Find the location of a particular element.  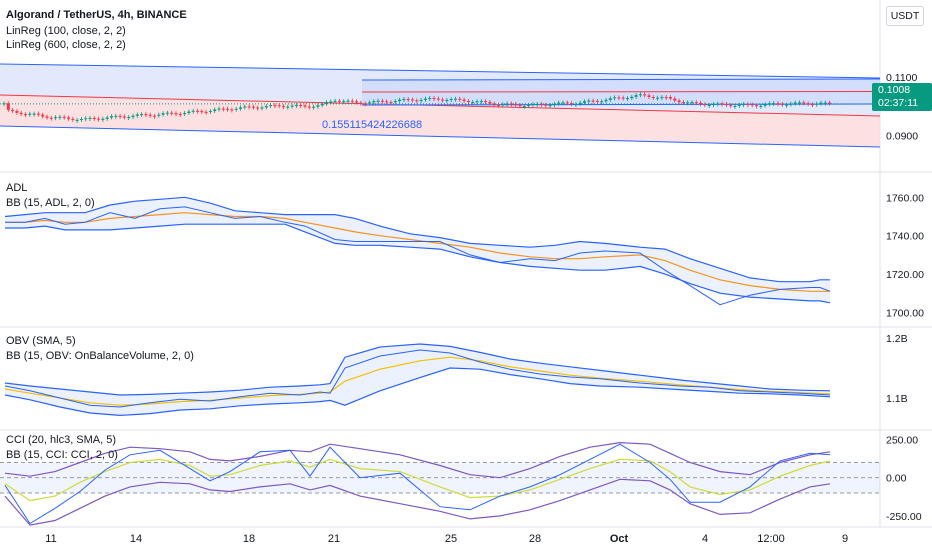

adl-upper-band is located at coordinates (417, 239).